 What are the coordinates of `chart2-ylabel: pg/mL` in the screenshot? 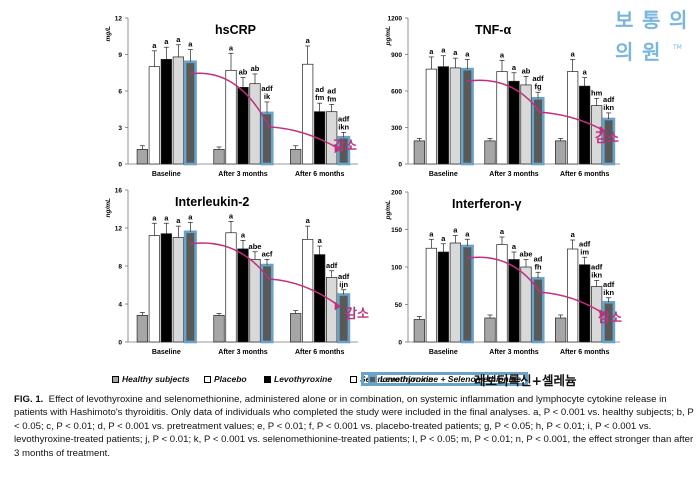 It's located at (388, 36).